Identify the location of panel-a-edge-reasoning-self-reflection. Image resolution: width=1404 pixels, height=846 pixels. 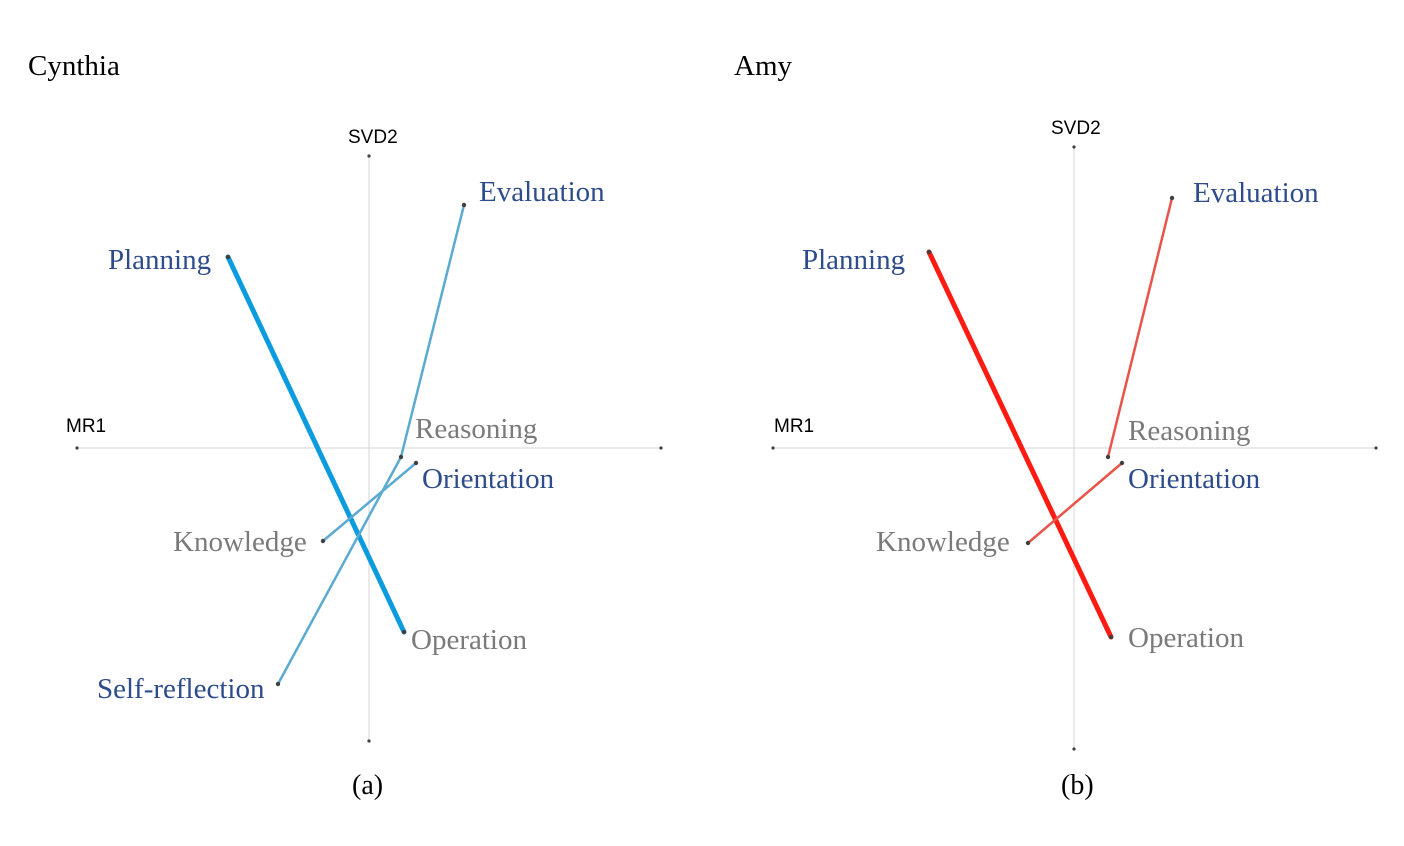
(339, 570).